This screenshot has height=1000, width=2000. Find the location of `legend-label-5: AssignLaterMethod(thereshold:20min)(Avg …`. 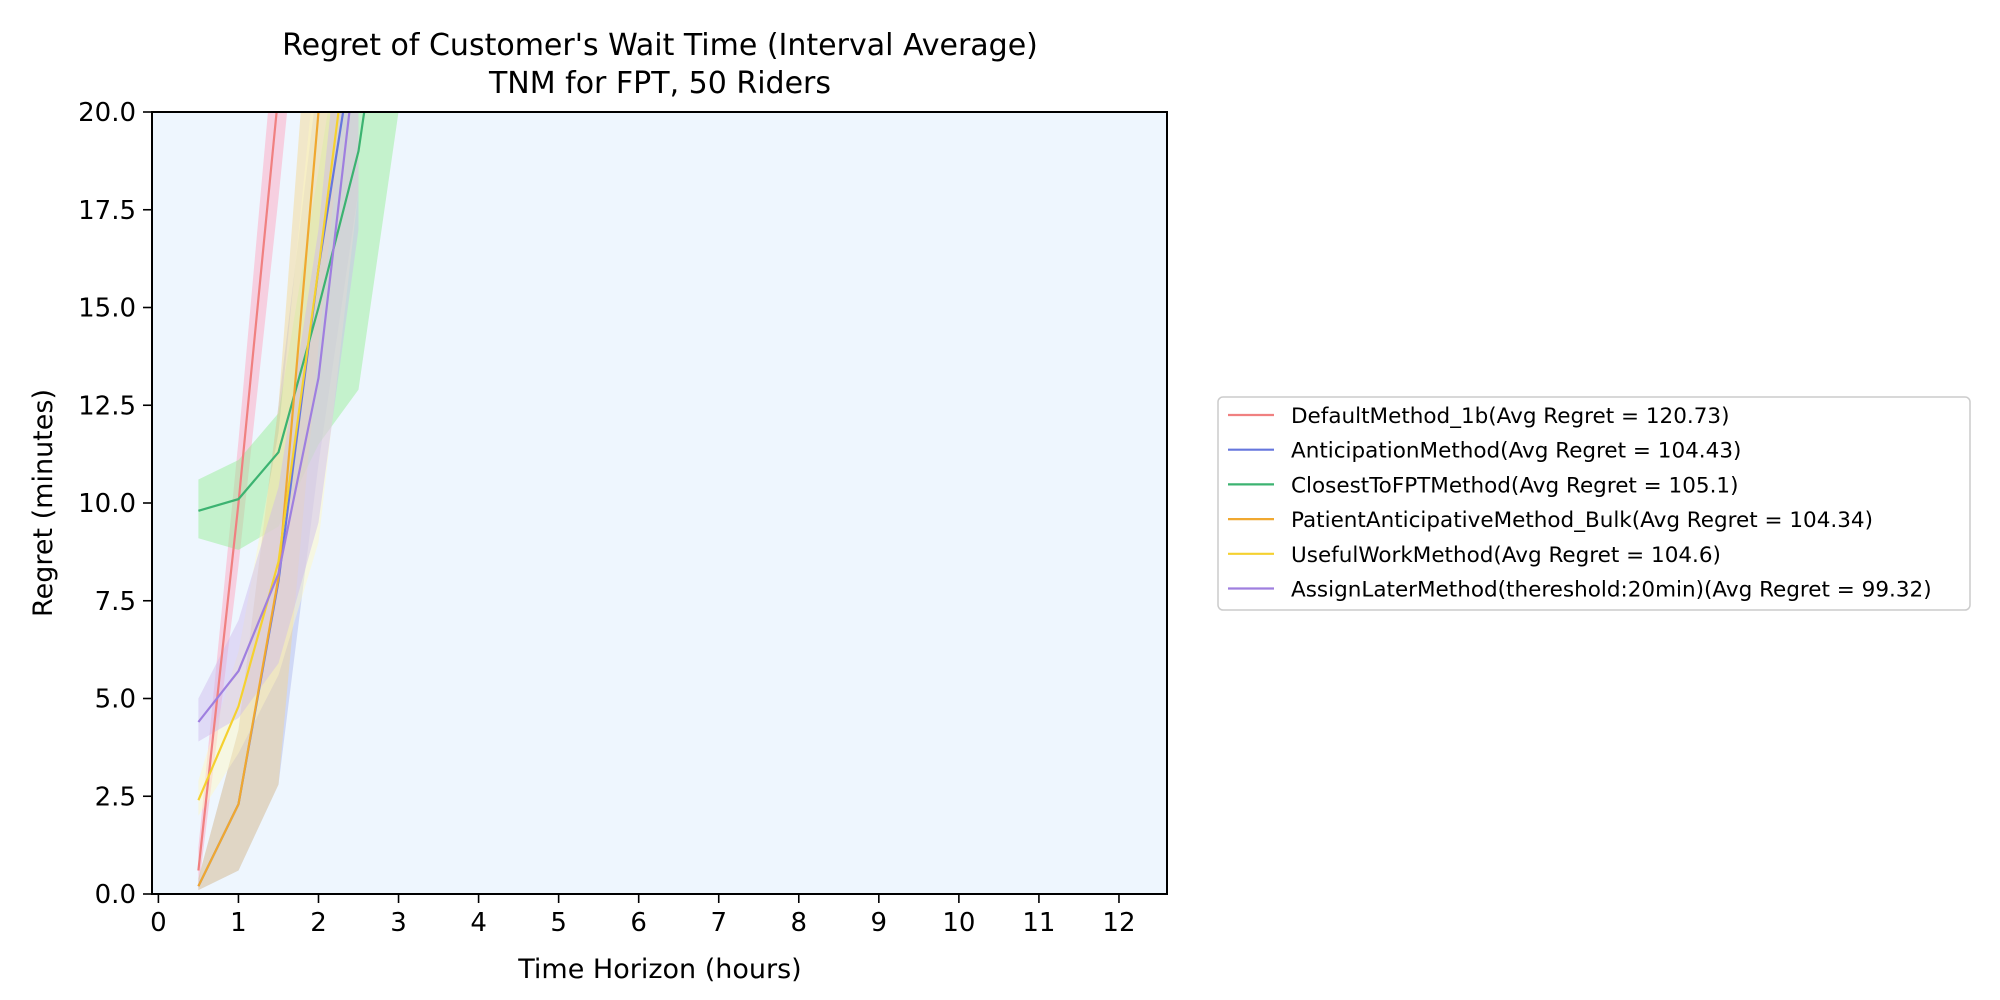

legend-label-5: AssignLaterMethod(thereshold:20min)(Avg … is located at coordinates (1611, 590).